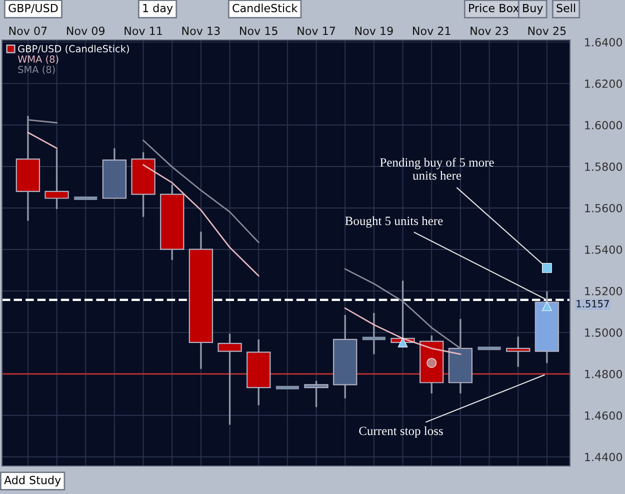 This screenshot has height=494, width=625. What do you see at coordinates (32, 481) in the screenshot?
I see `text: Add Study` at bounding box center [32, 481].